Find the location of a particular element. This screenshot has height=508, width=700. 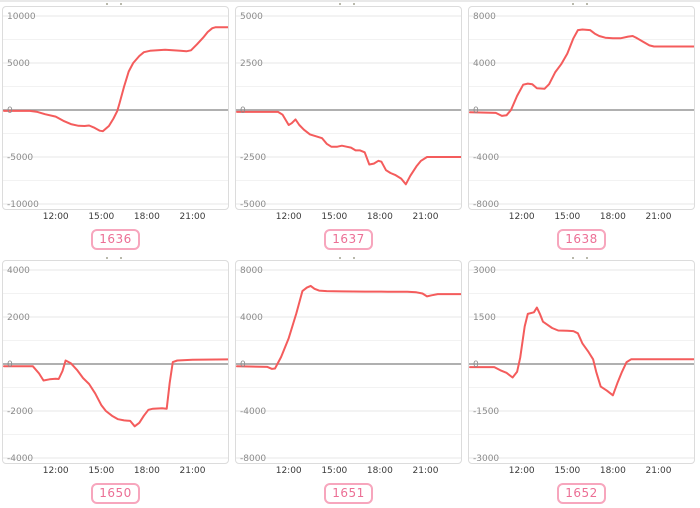

badge-row: 1650 is located at coordinates (115, 492).